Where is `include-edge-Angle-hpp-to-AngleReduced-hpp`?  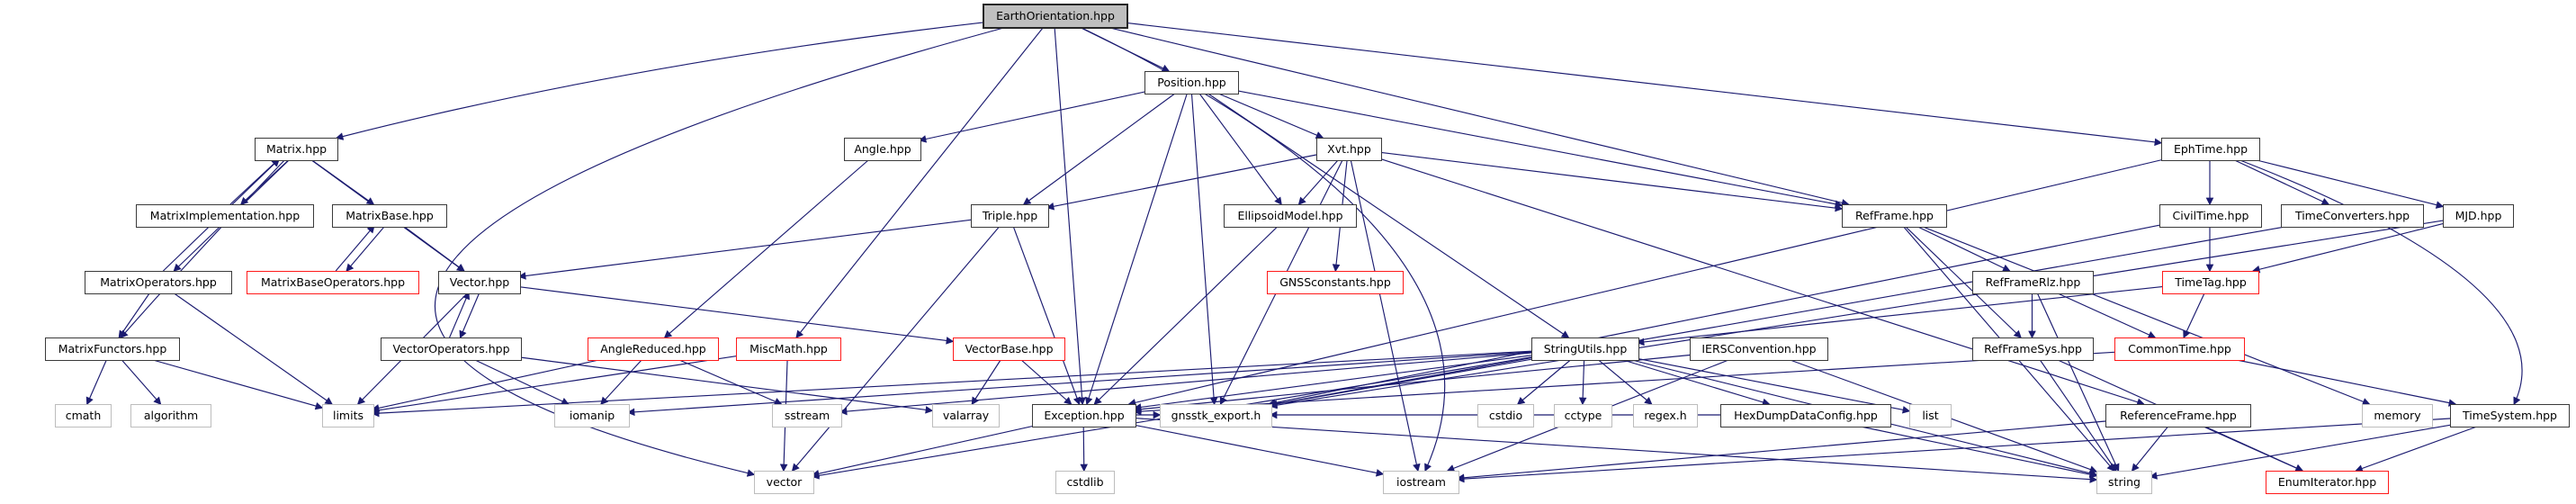 include-edge-Angle-hpp-to-AngleReduced-hpp is located at coordinates (767, 248).